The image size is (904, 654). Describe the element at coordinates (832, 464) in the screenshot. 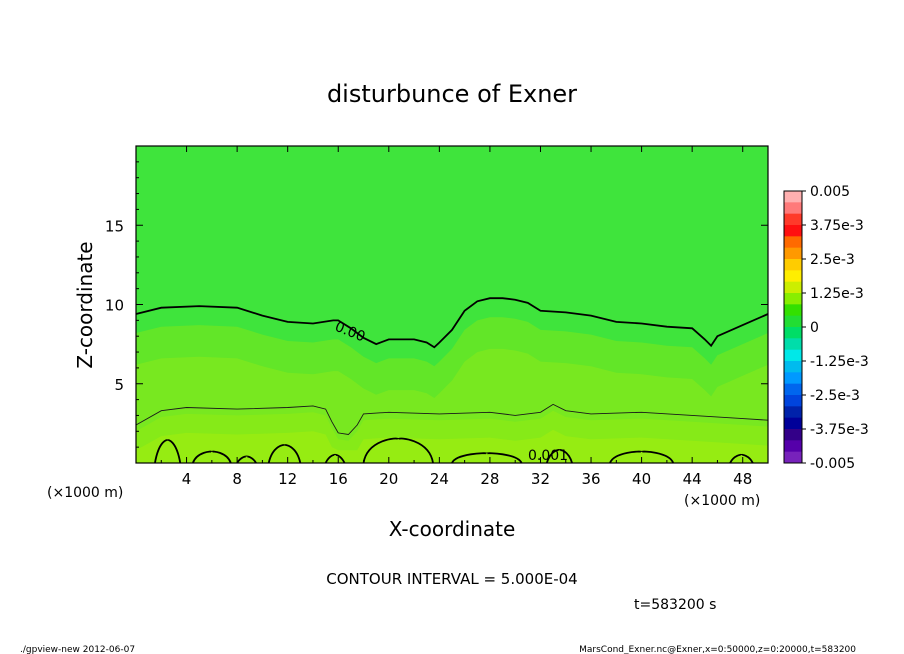

I see `colorbar-label: -0.005` at that location.